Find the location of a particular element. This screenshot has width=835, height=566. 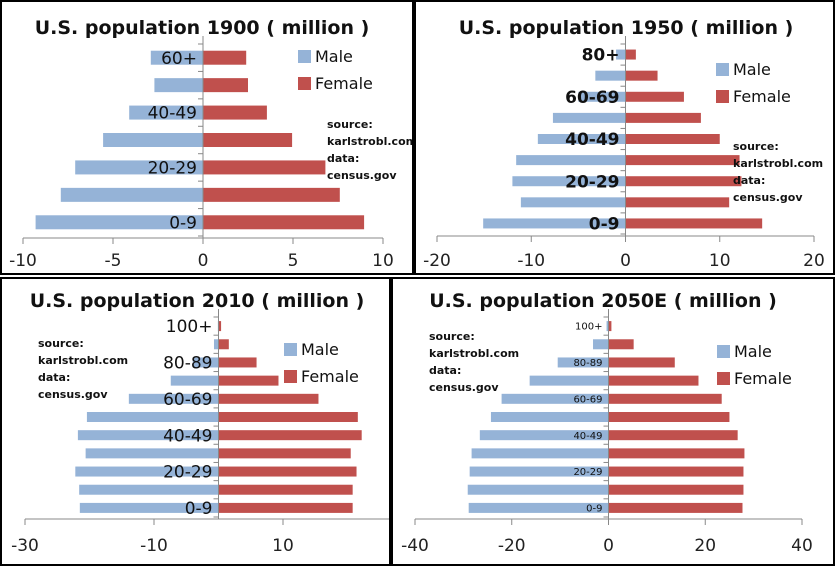

female-bar-60+ is located at coordinates (225, 57).